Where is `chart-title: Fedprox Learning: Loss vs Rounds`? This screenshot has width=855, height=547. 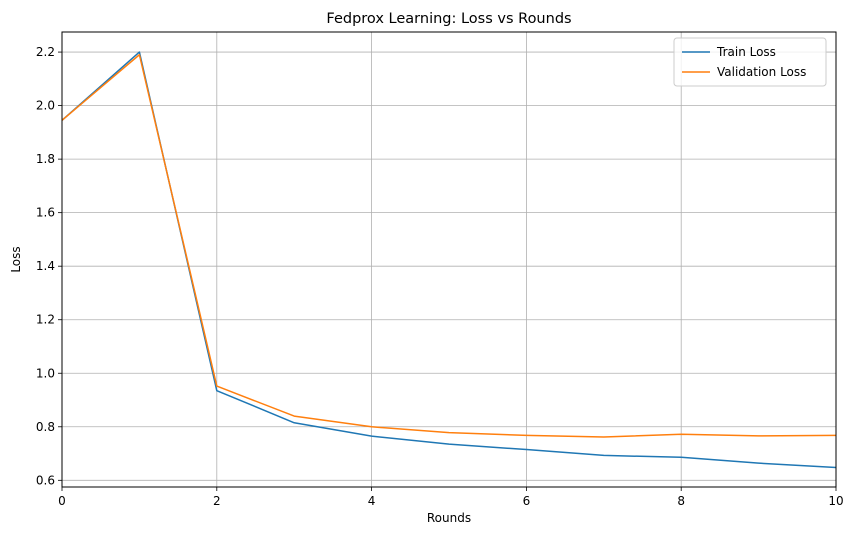
chart-title: Fedprox Learning: Loss vs Rounds is located at coordinates (448, 19).